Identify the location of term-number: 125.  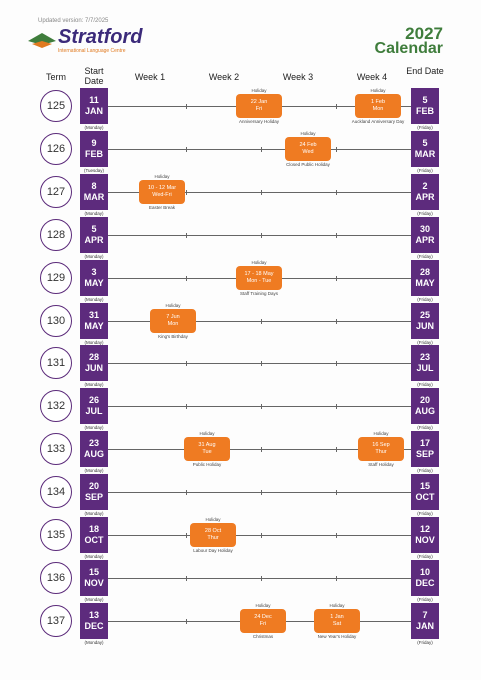
(56, 106).